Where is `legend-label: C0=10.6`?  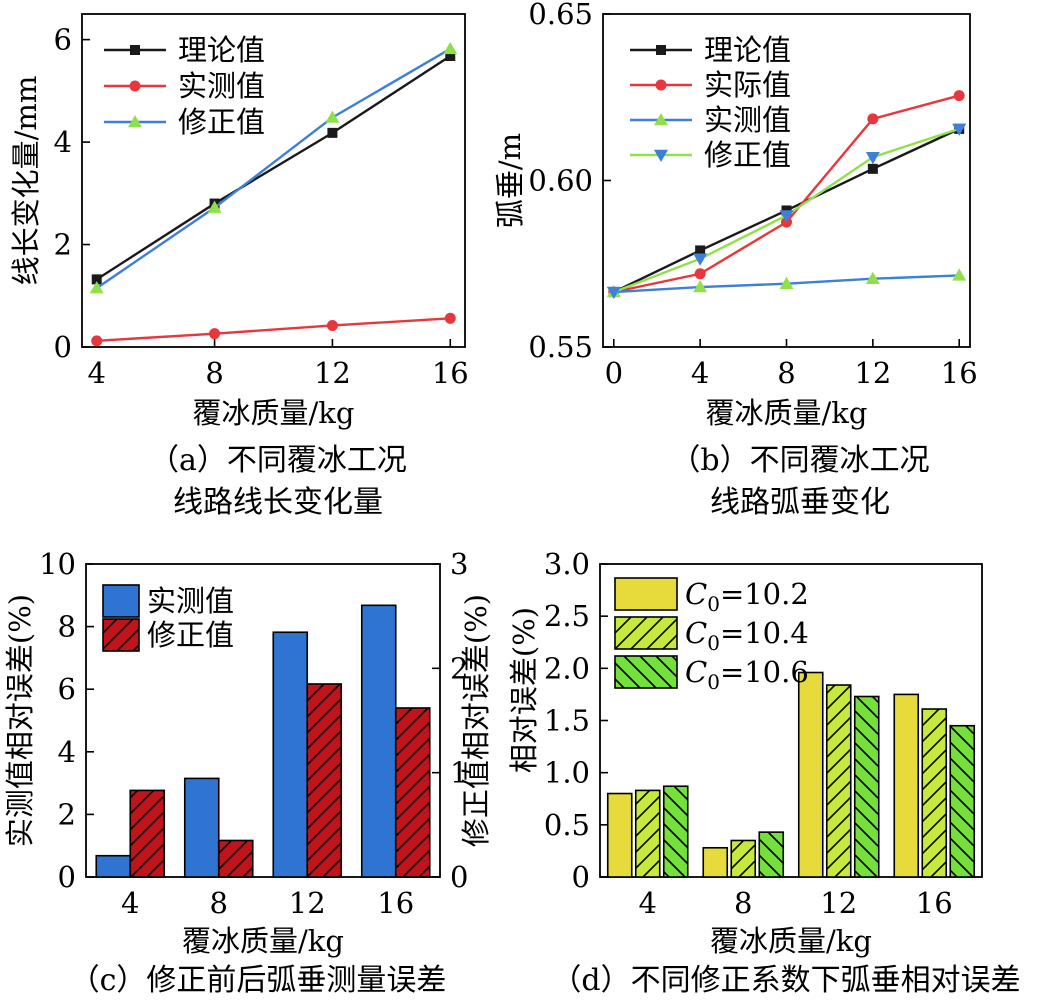 legend-label: C0=10.6 is located at coordinates (747, 674).